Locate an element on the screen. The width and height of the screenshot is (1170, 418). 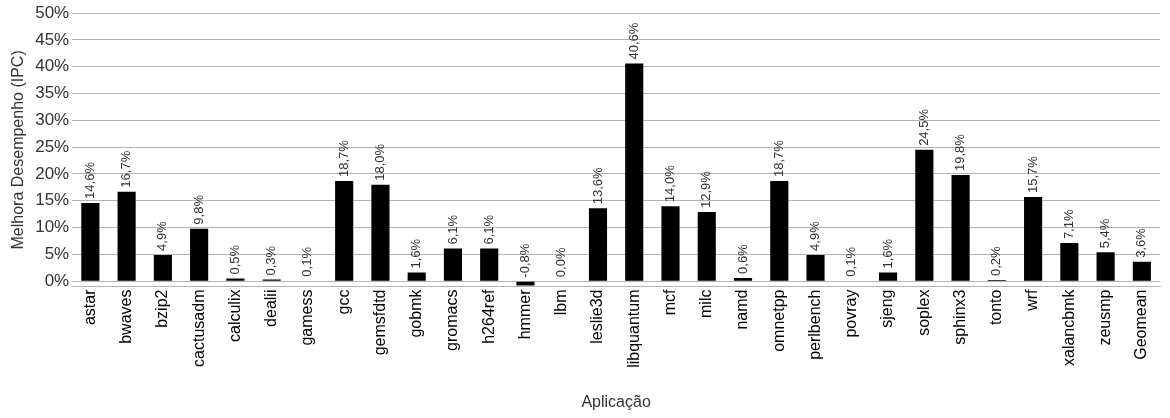
x-tick-label: gobmk is located at coordinates (416, 313).